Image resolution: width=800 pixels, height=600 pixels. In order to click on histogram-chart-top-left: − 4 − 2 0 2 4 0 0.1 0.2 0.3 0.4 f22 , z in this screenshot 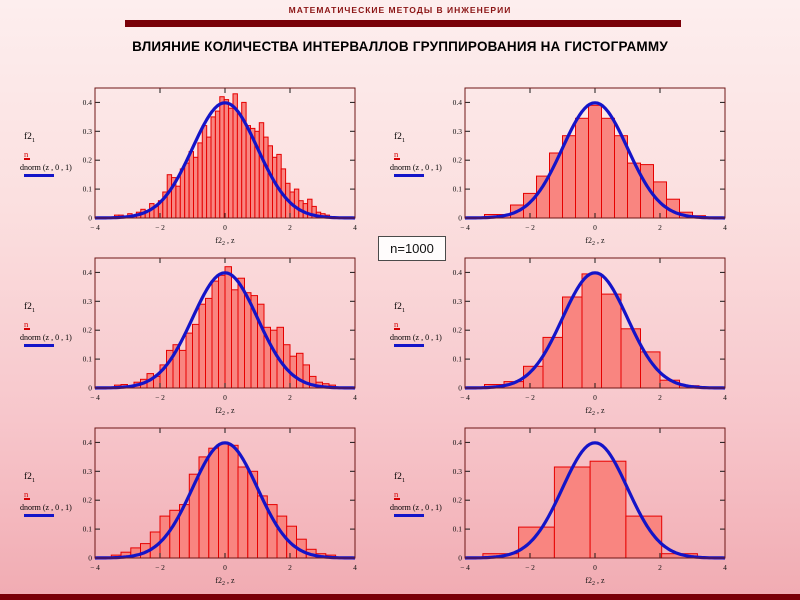, I will do `click(220, 167)`.